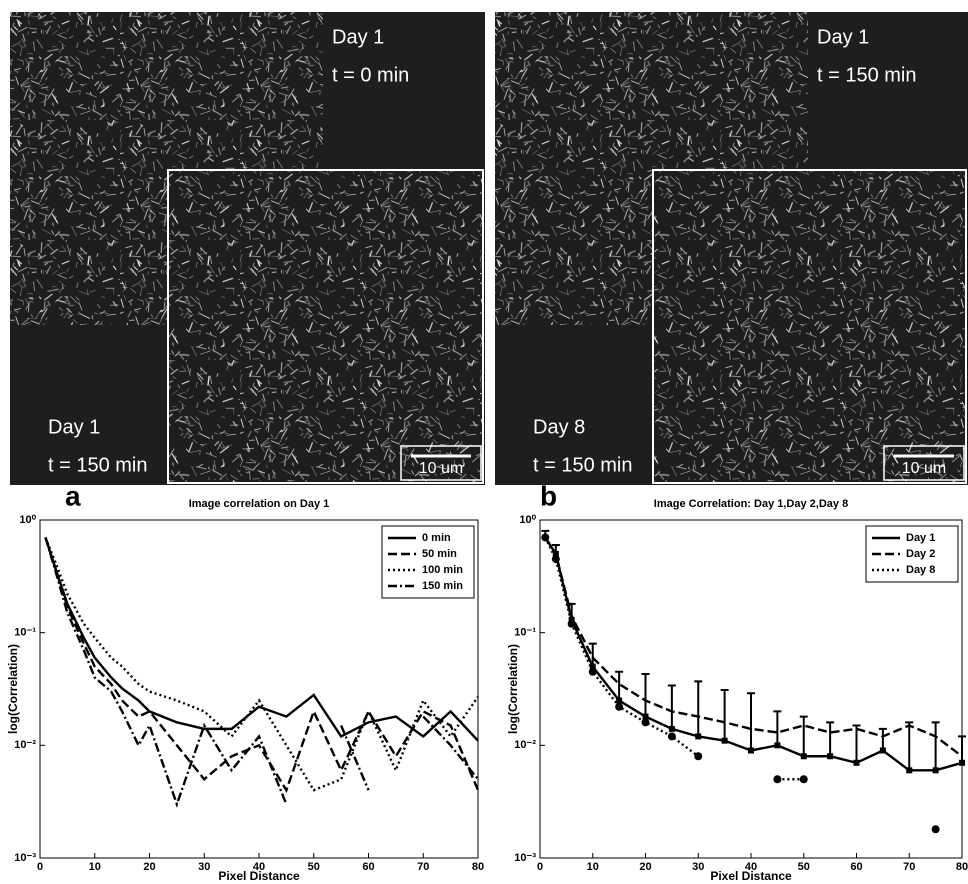  What do you see at coordinates (370, 75) in the screenshot?
I see `time-label: t = 0 min` at bounding box center [370, 75].